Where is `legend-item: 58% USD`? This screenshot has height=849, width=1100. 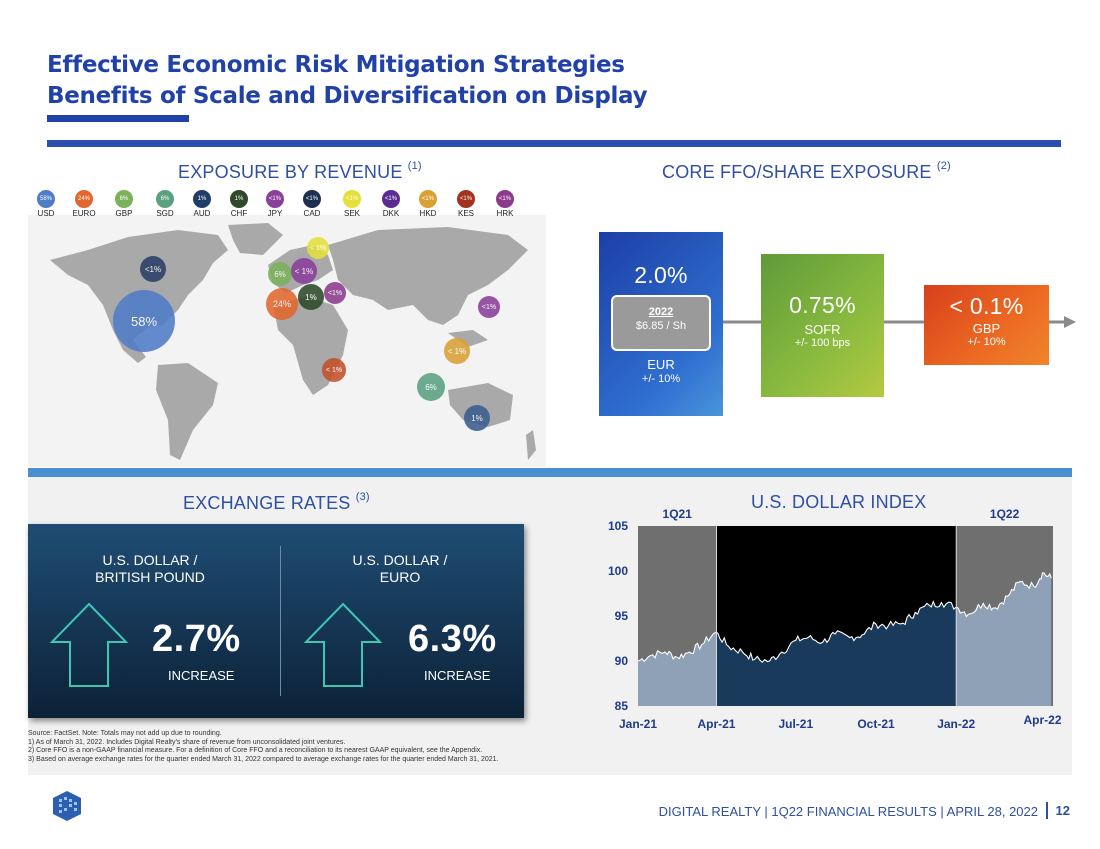 legend-item: 58% USD is located at coordinates (46, 204).